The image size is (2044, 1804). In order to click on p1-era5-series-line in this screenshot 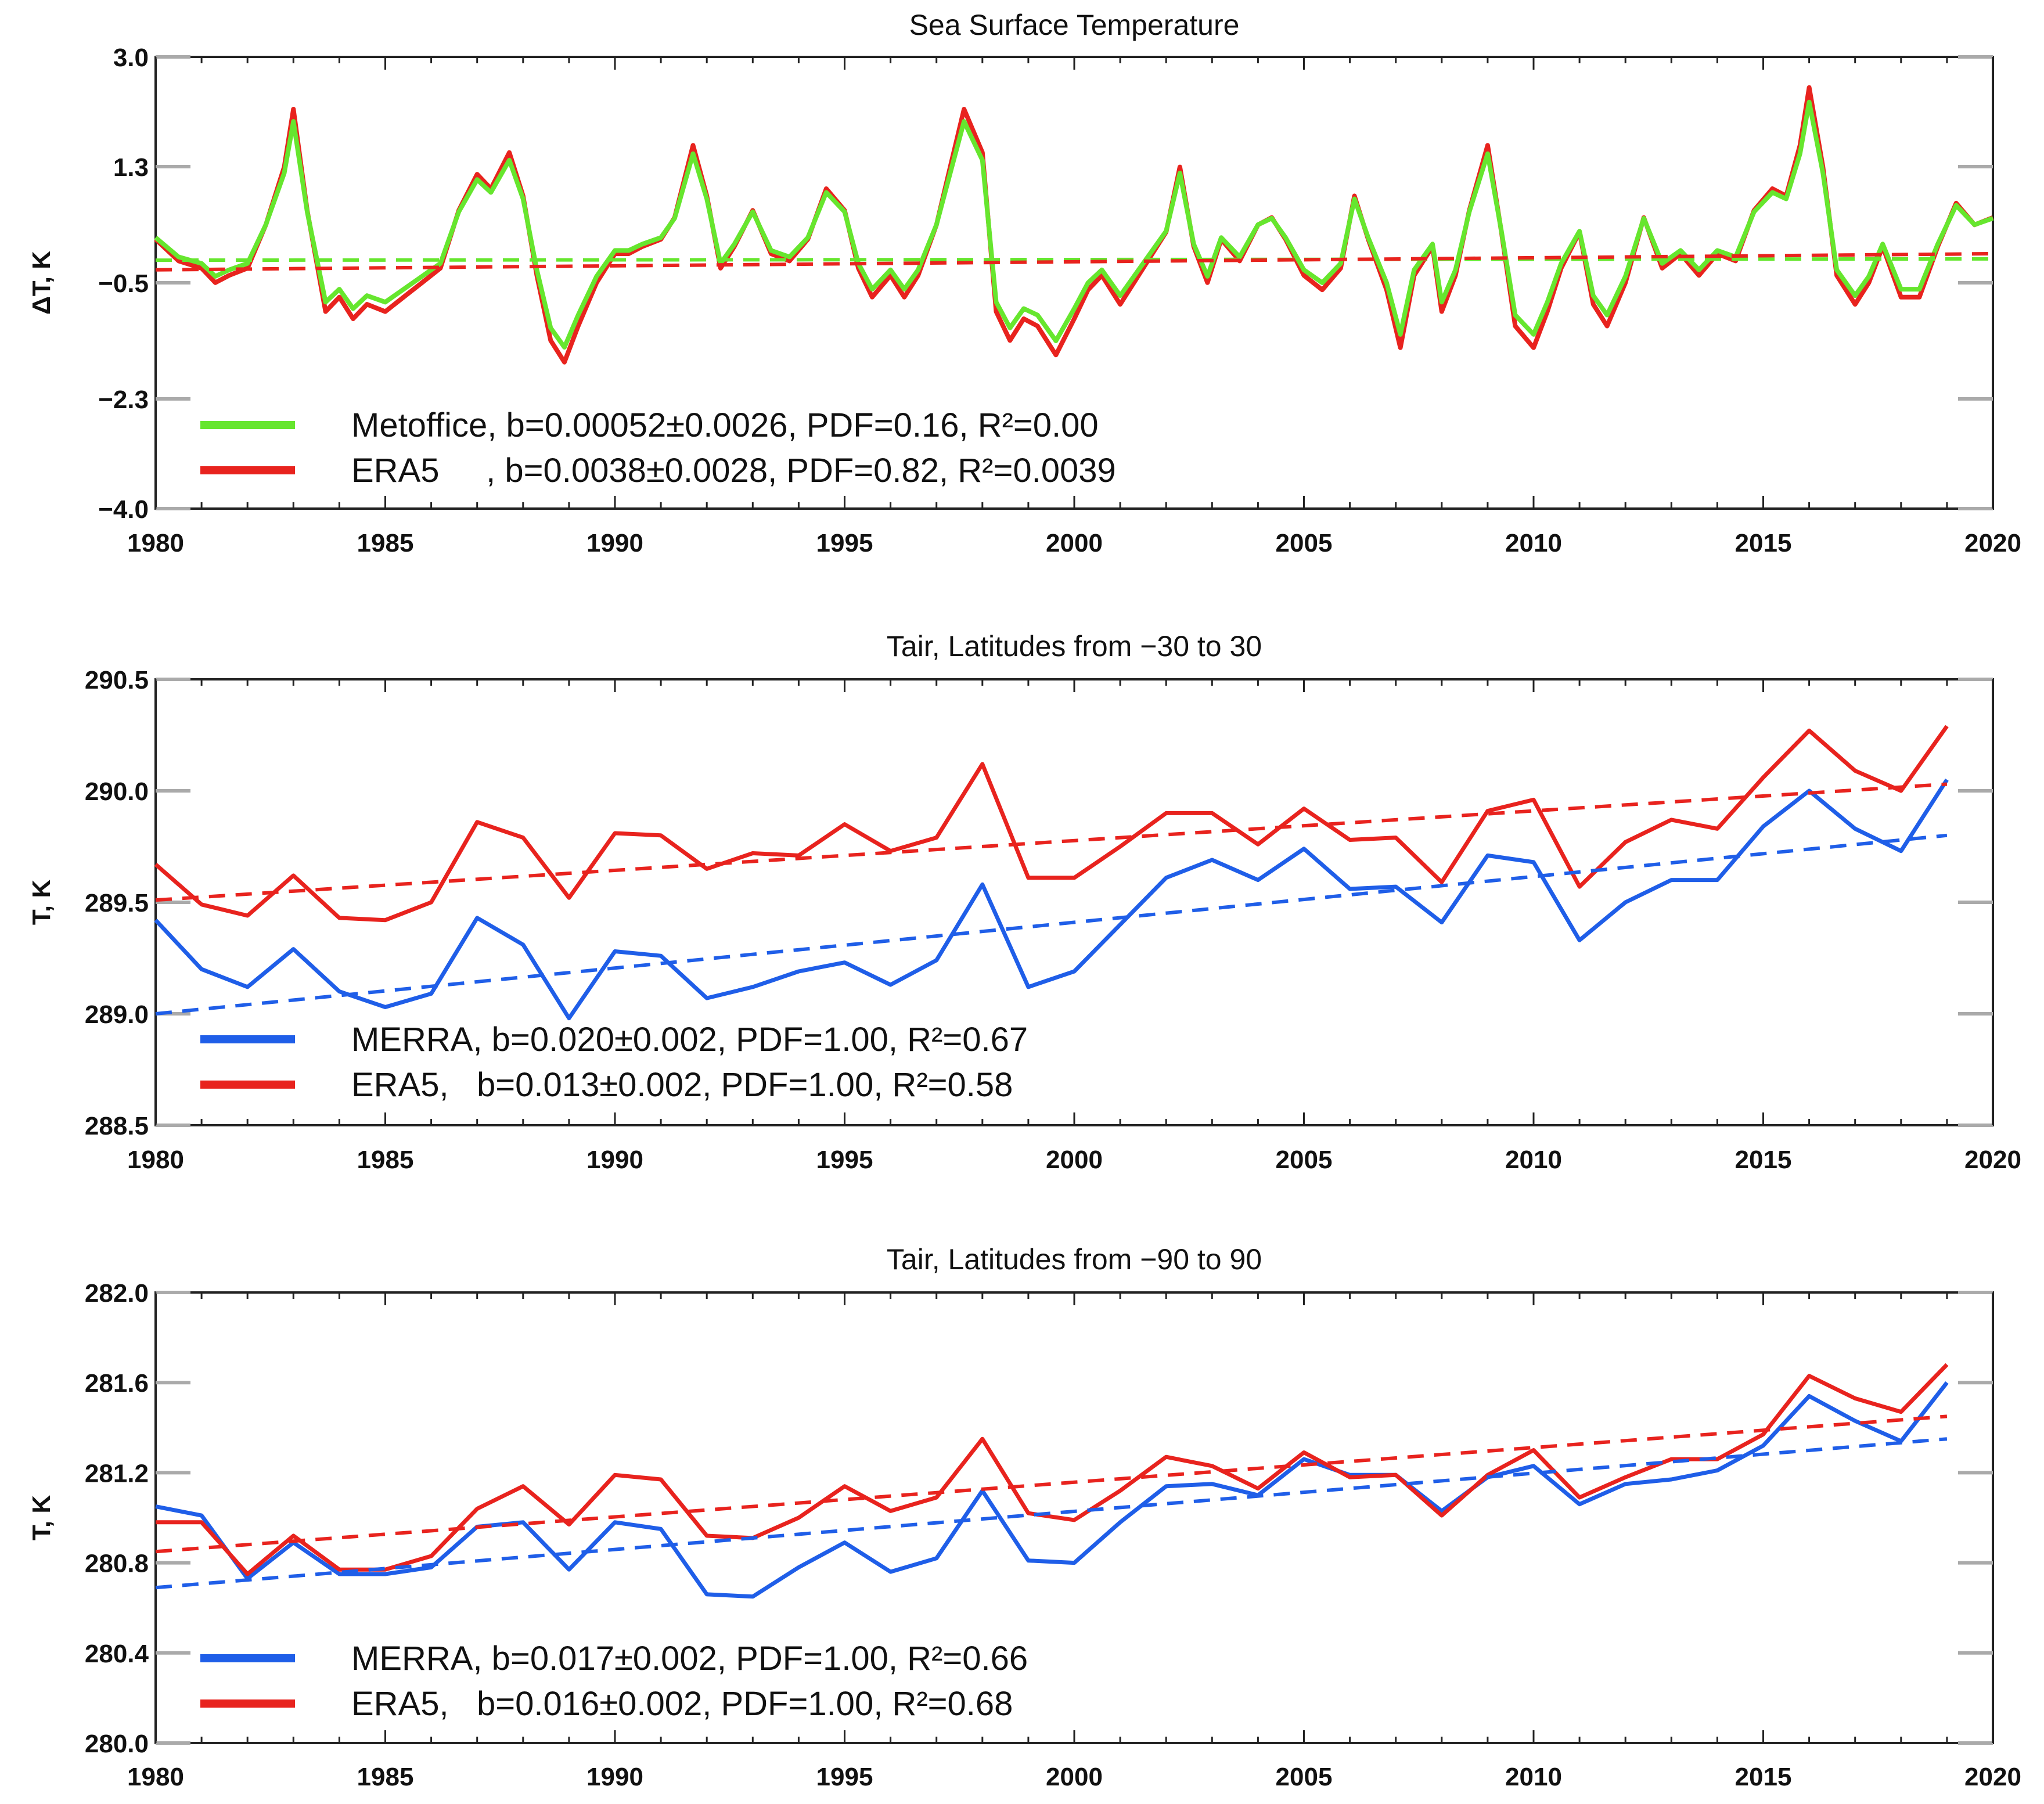, I will do `click(1074, 225)`.